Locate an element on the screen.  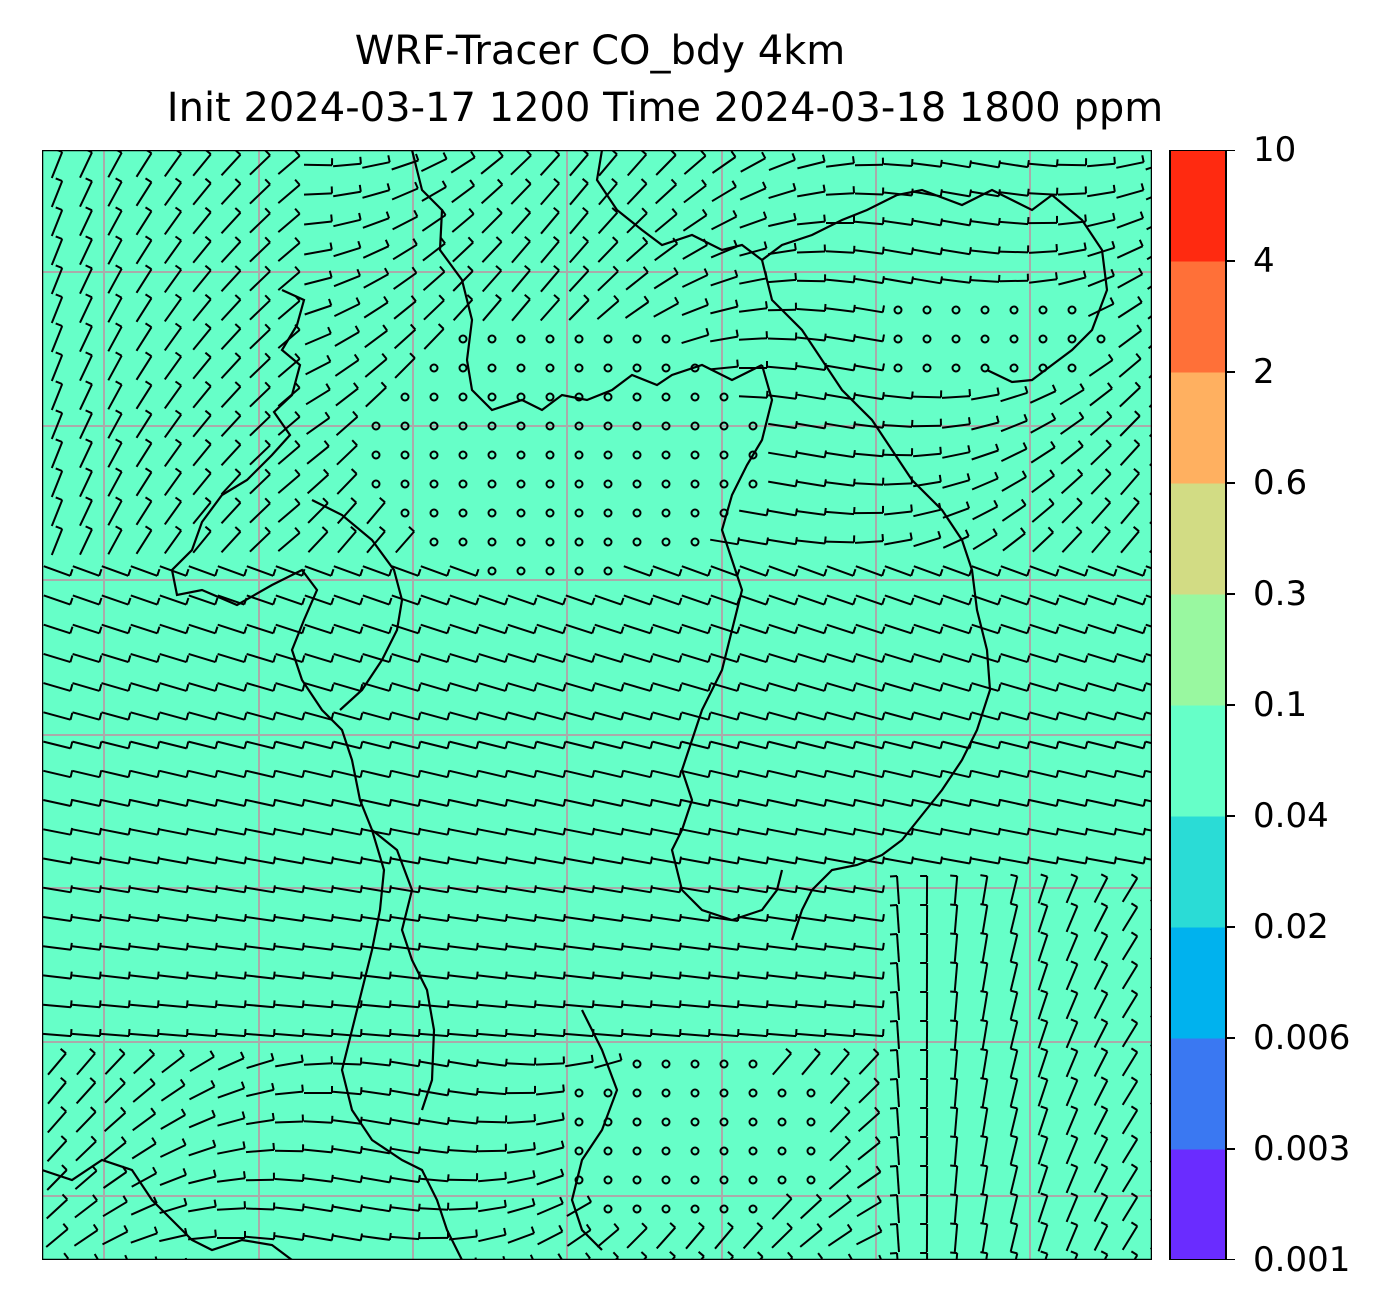
colorbar-frame is located at coordinates (1198, 705).